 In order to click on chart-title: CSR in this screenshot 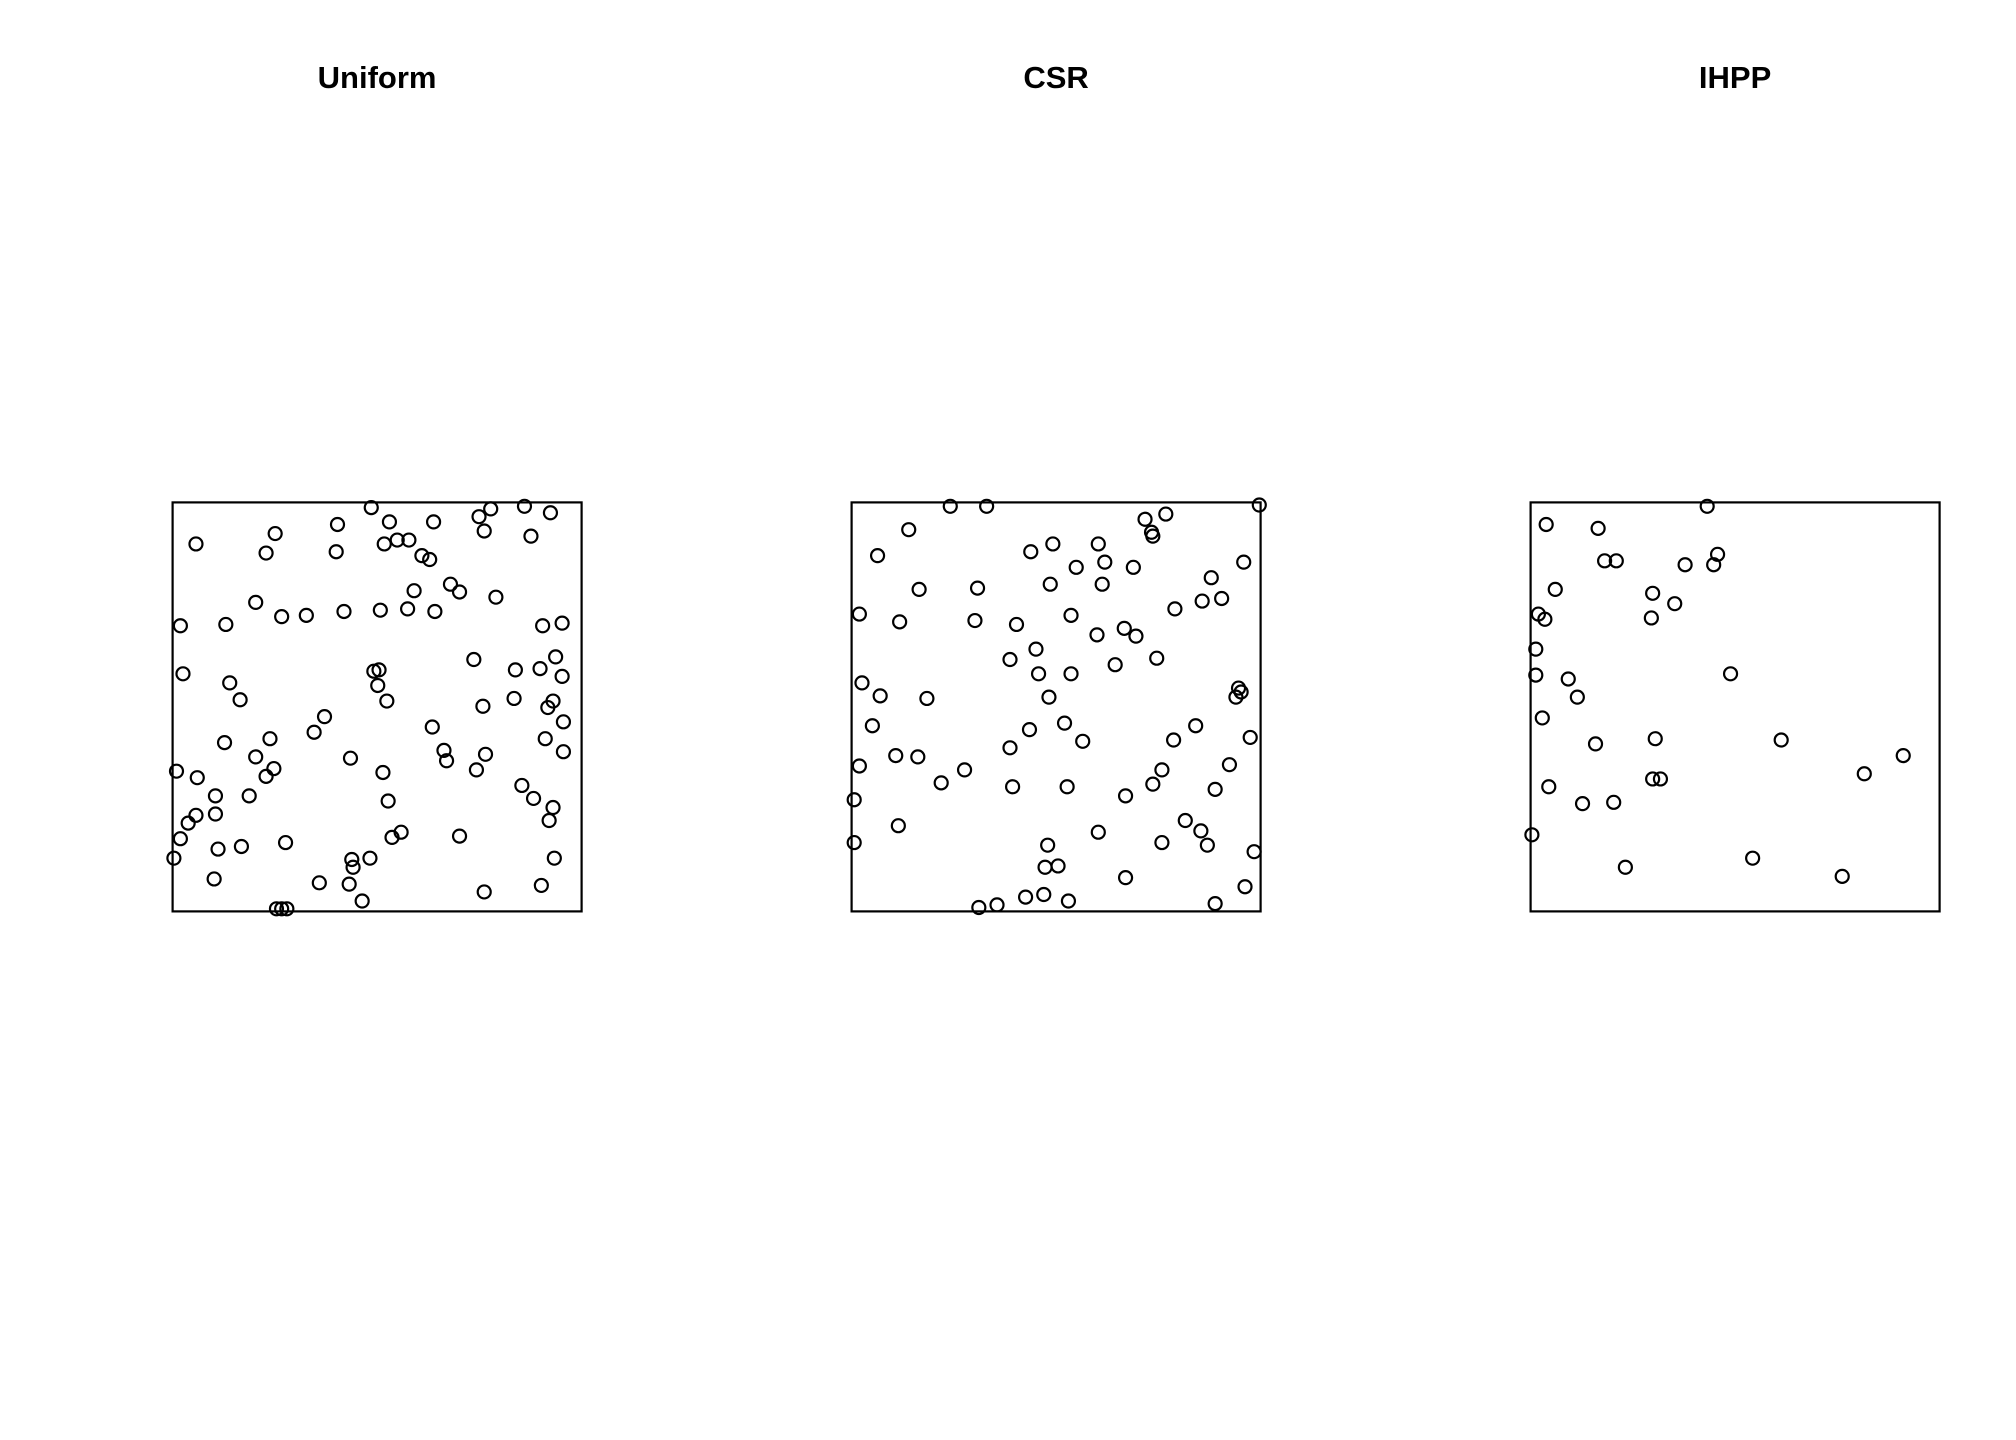, I will do `click(1055, 77)`.